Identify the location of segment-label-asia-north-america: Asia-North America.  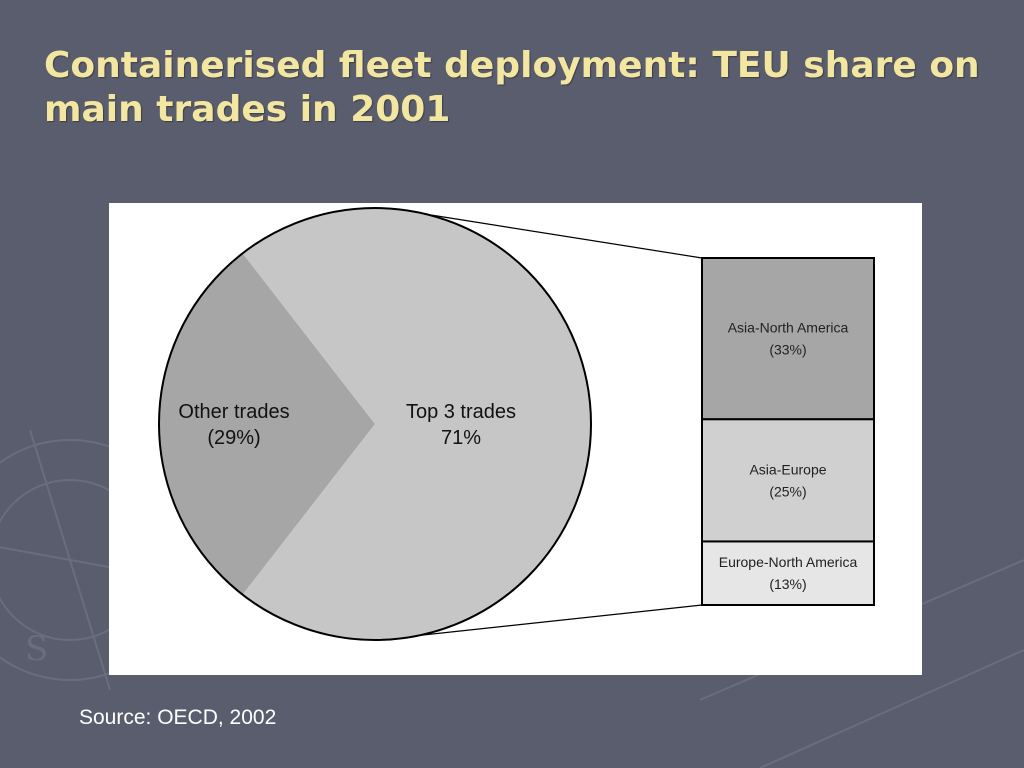
(788, 328).